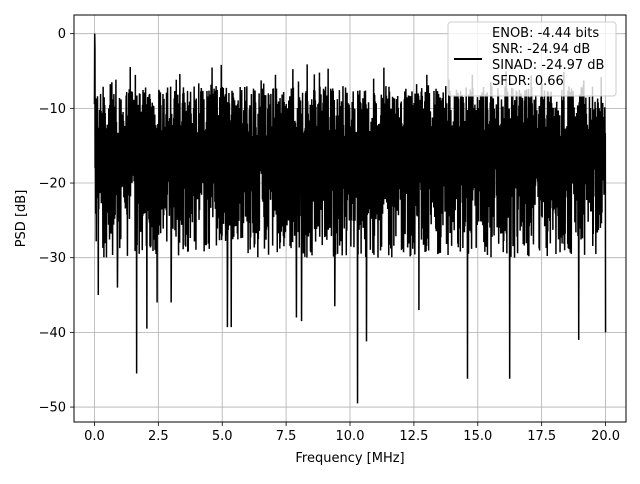  I want to click on x-tick-label: 12.5, so click(413, 436).